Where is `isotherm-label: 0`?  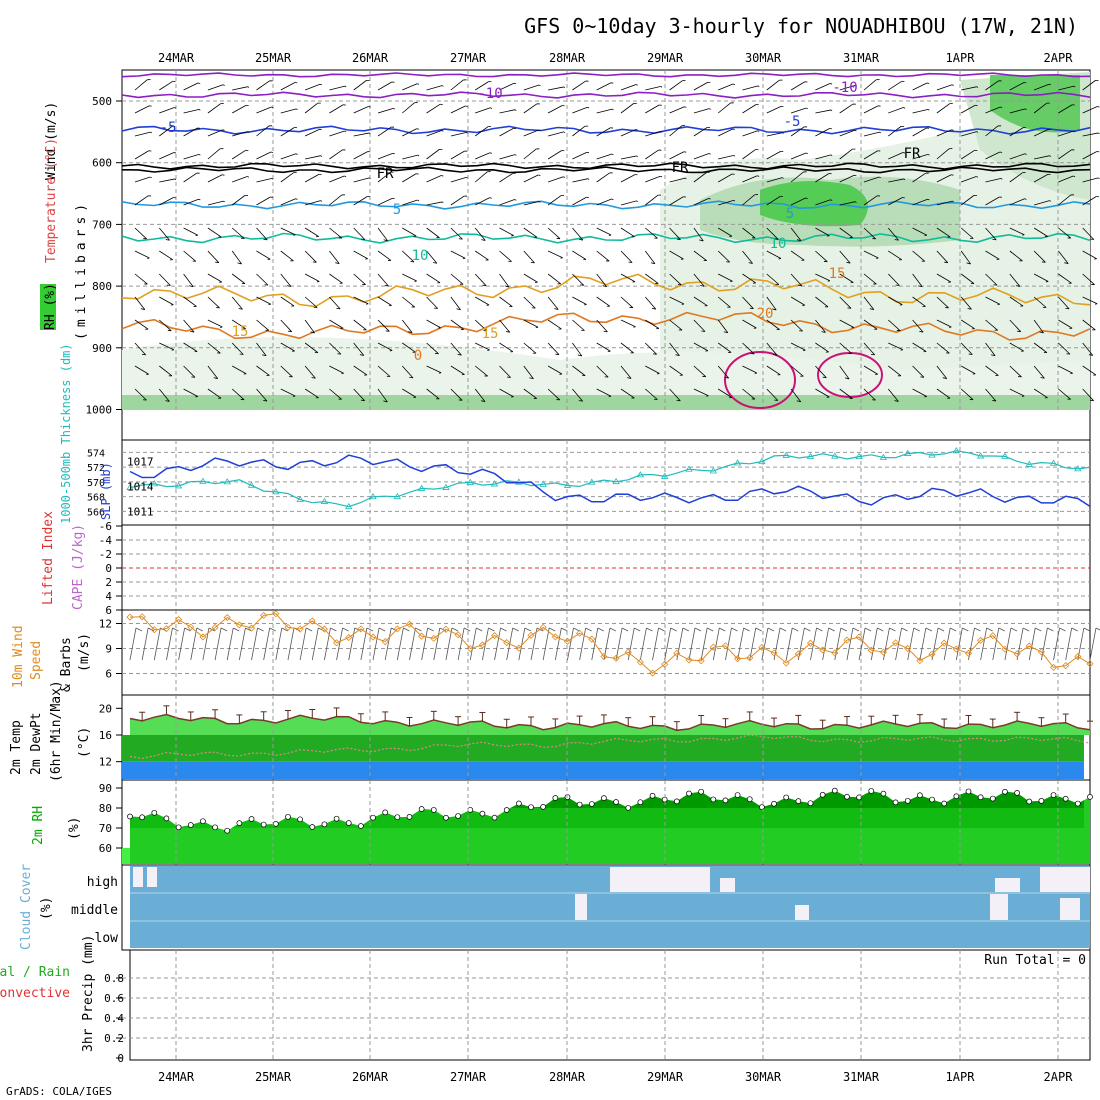
isotherm-label: 0 is located at coordinates (418, 356).